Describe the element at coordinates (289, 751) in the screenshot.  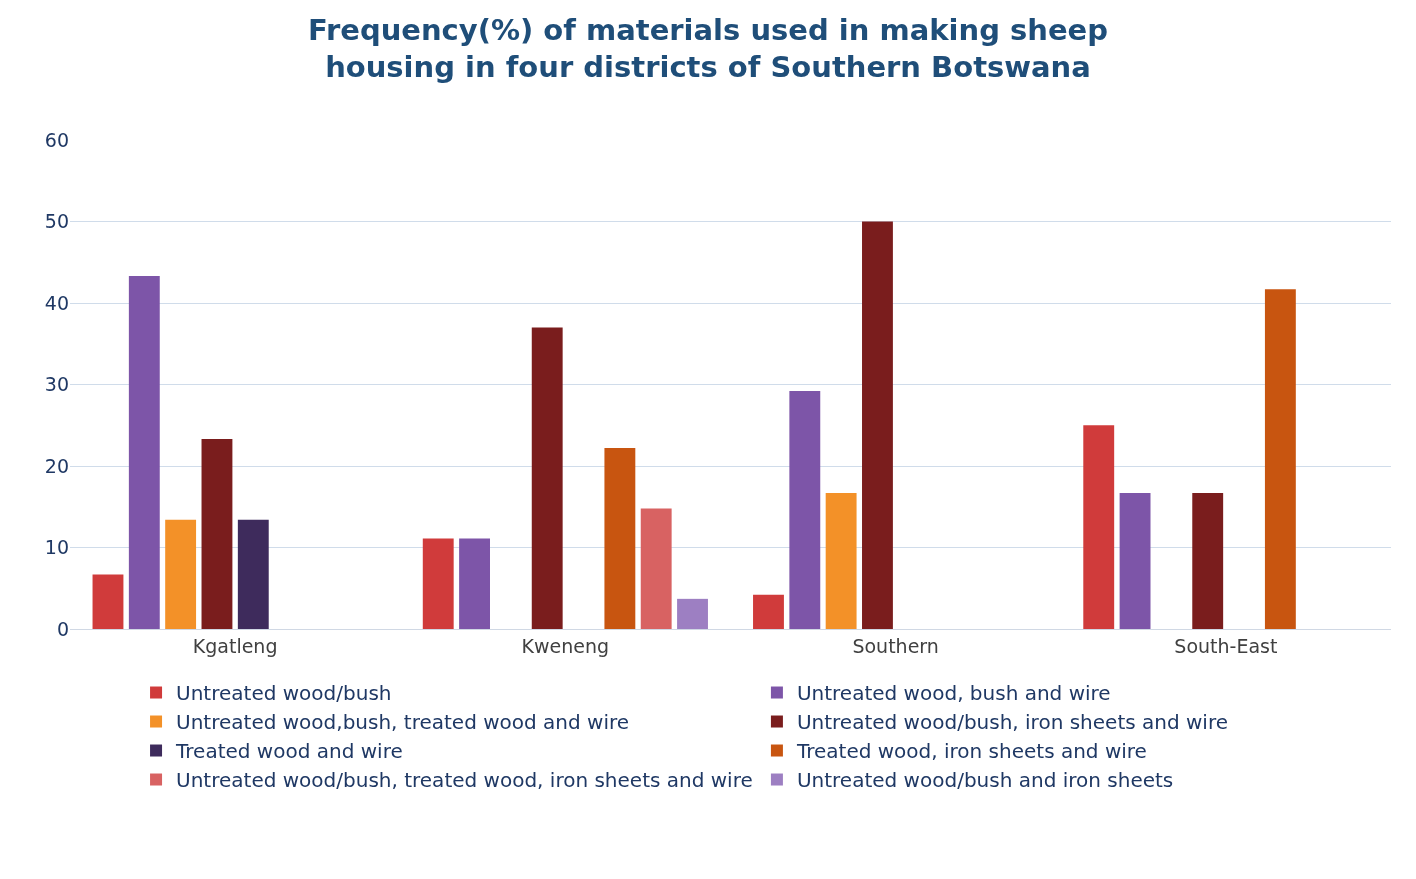
I see `legend-label: Treated wood and wire` at that location.